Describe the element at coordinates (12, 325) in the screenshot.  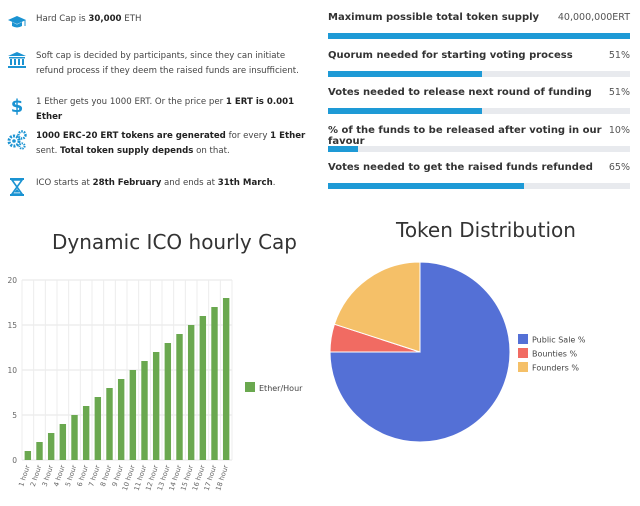
I see `y-tick-label: 15` at that location.